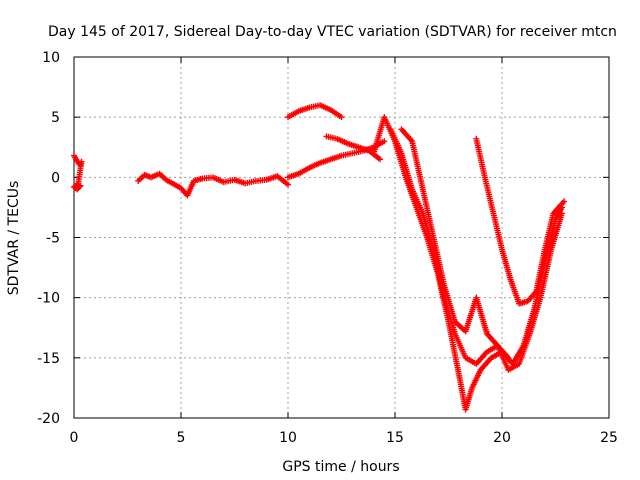 The image size is (640, 480). What do you see at coordinates (55, 118) in the screenshot?
I see `y-tick-label: 5` at bounding box center [55, 118].